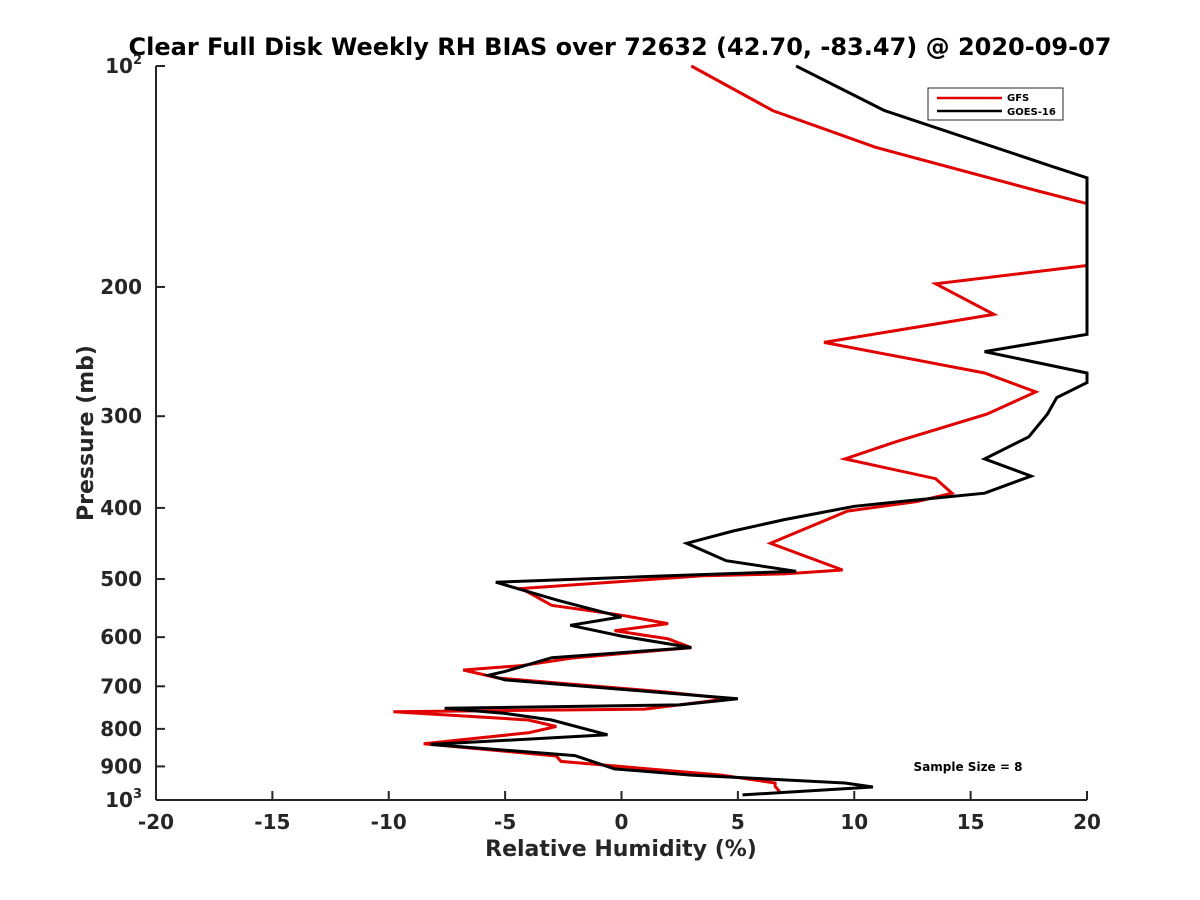 This screenshot has height=900, width=1200. I want to click on x-tick-label: -15, so click(272, 822).